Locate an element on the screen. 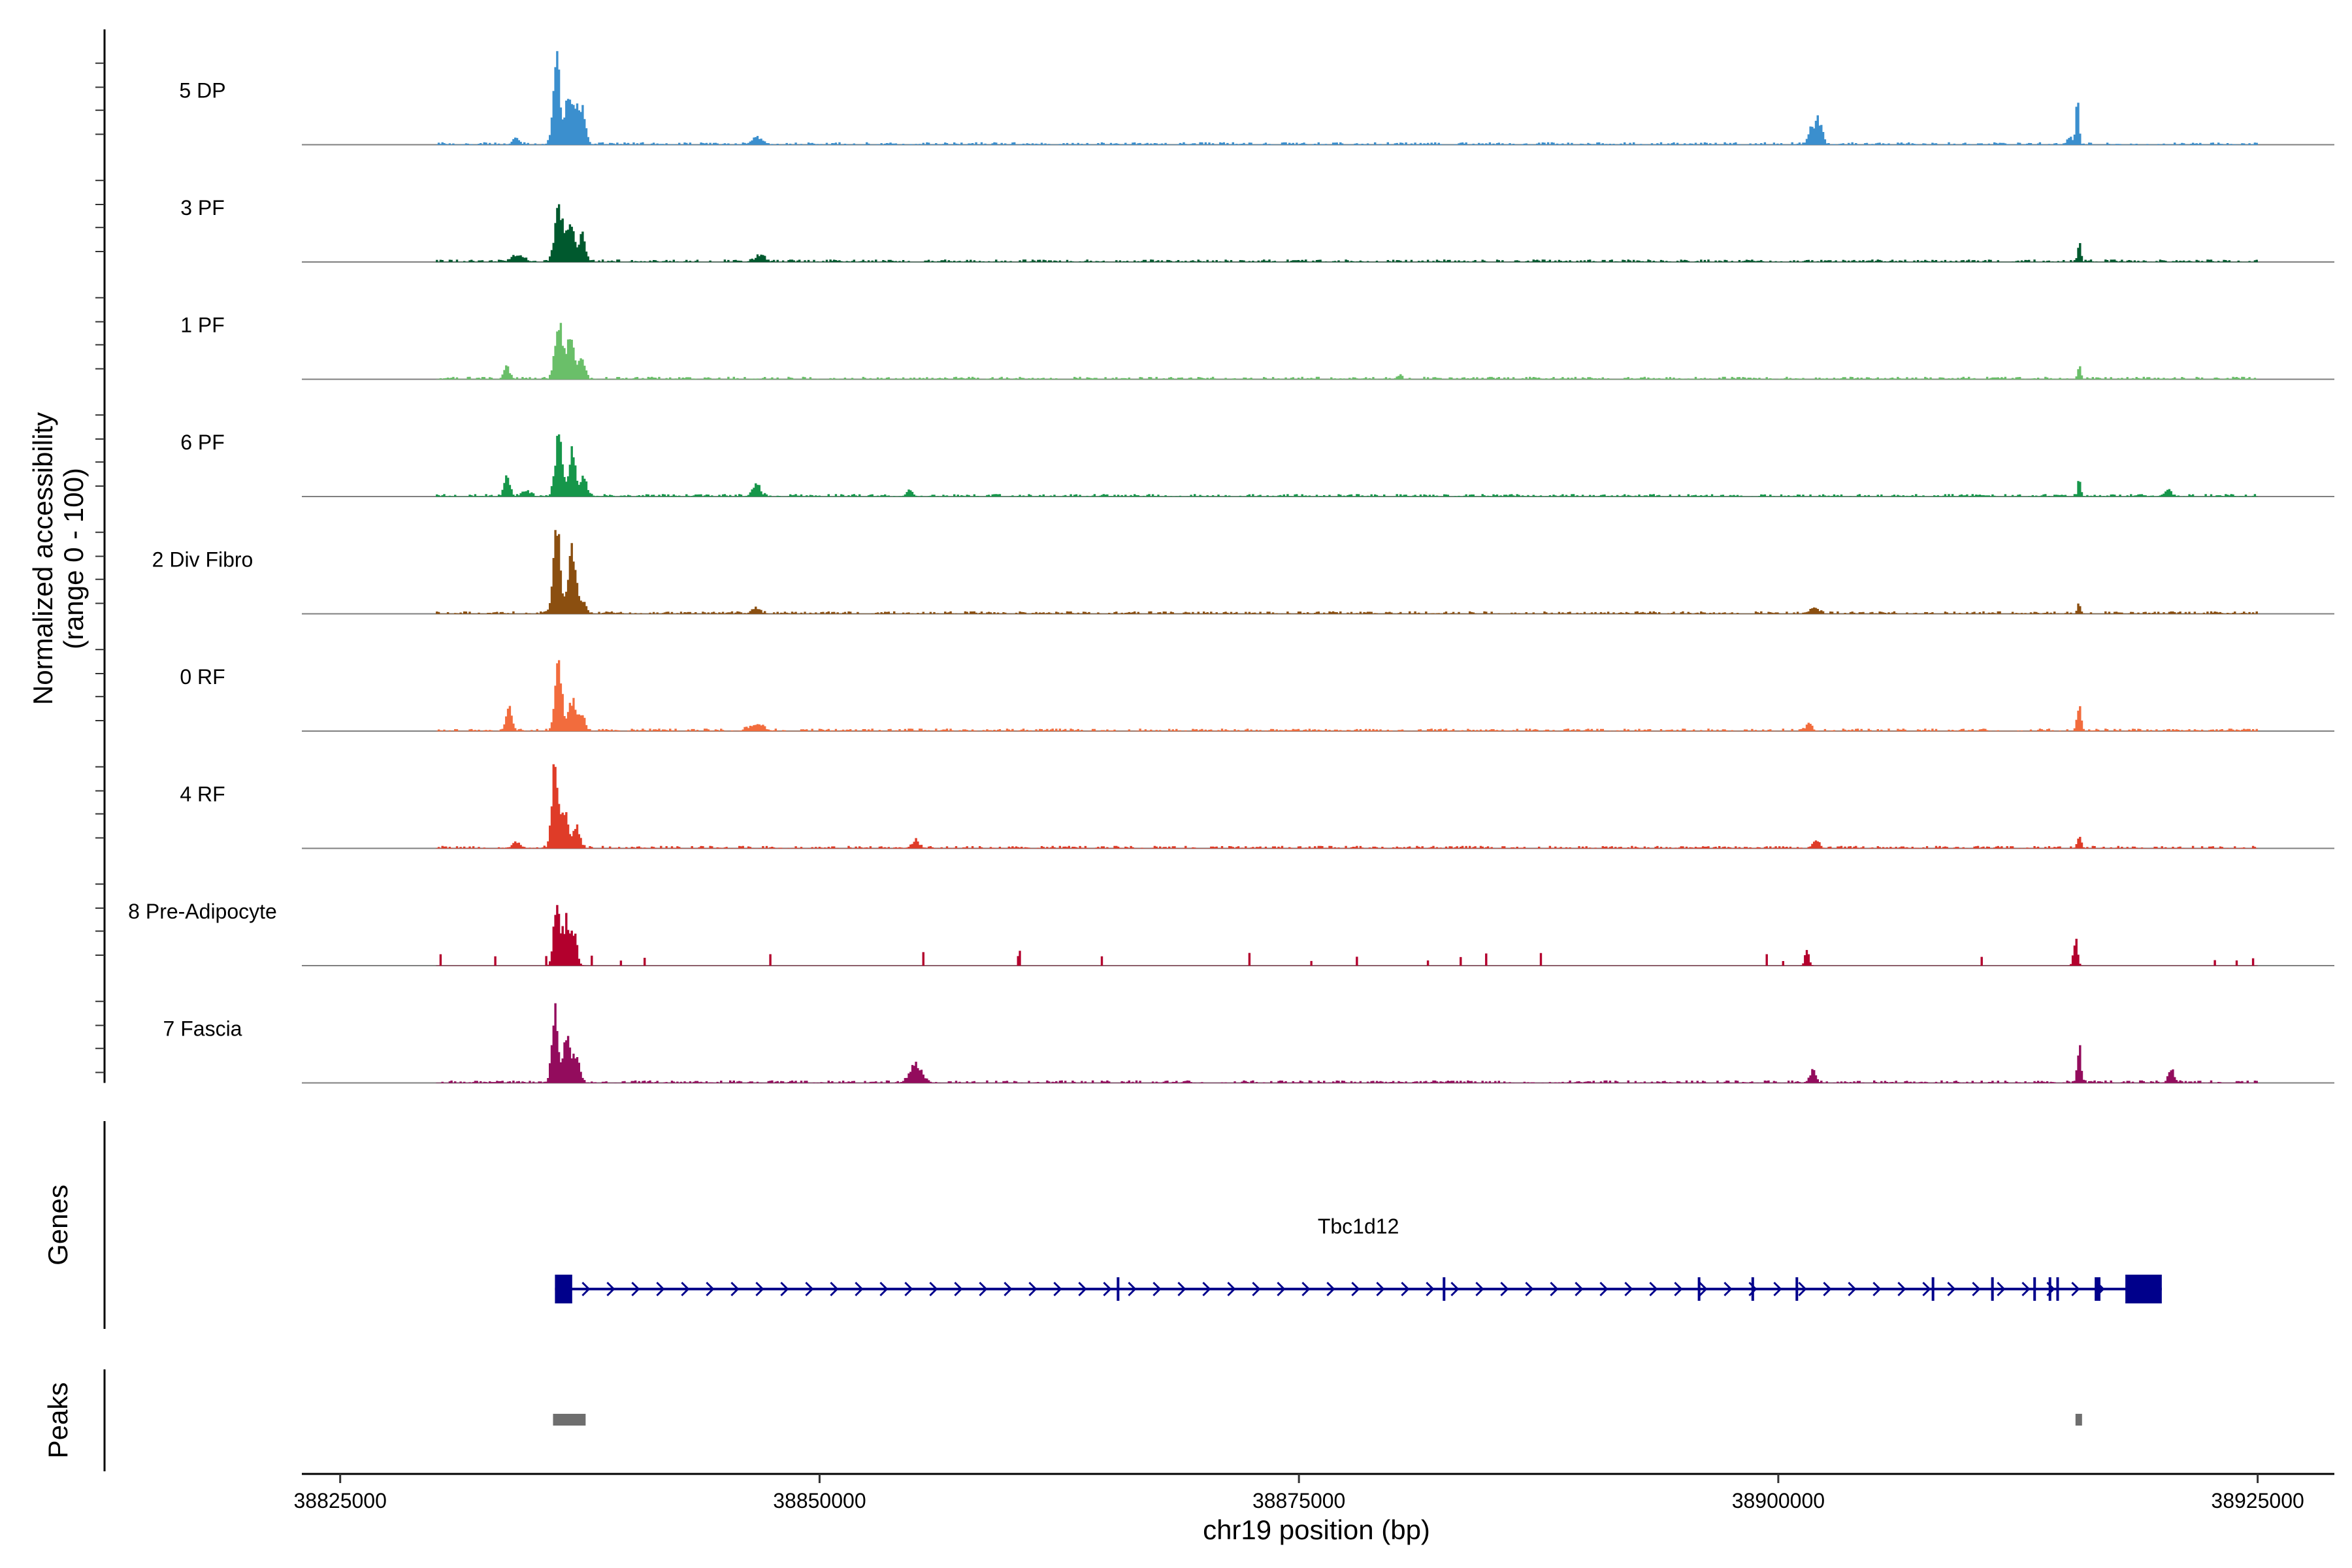 The image size is (2352, 1568). tracks-y-axis is located at coordinates (100, 556).